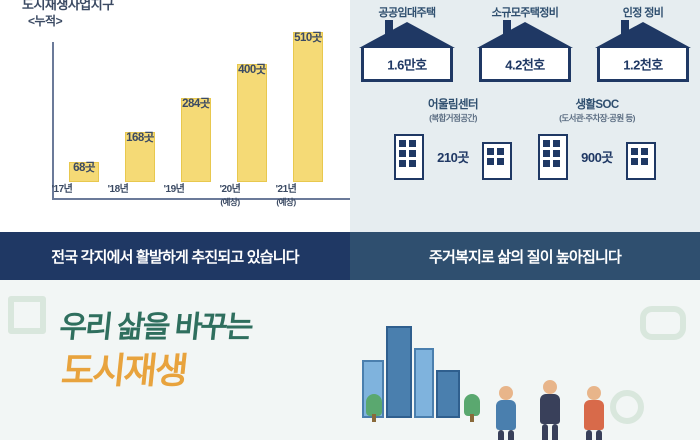 The width and height of the screenshot is (700, 440). Describe the element at coordinates (155, 327) in the screenshot. I see `hero-line-1: 우리 삶을 바꾸는` at that location.